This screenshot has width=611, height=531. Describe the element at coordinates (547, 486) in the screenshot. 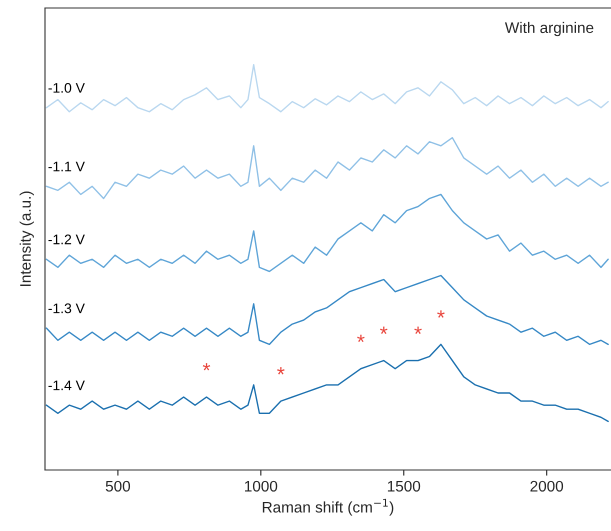

I see `x-tick-label: 2000` at that location.